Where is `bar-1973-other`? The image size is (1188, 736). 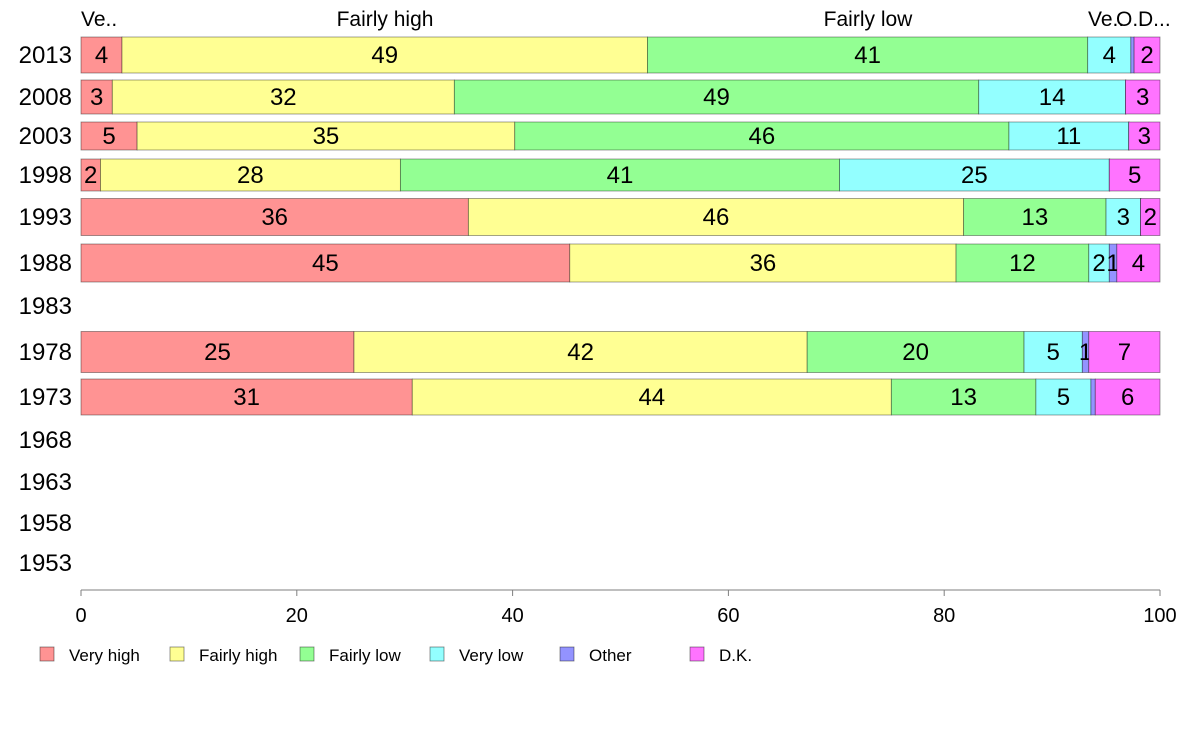
bar-1973-other is located at coordinates (1093, 397).